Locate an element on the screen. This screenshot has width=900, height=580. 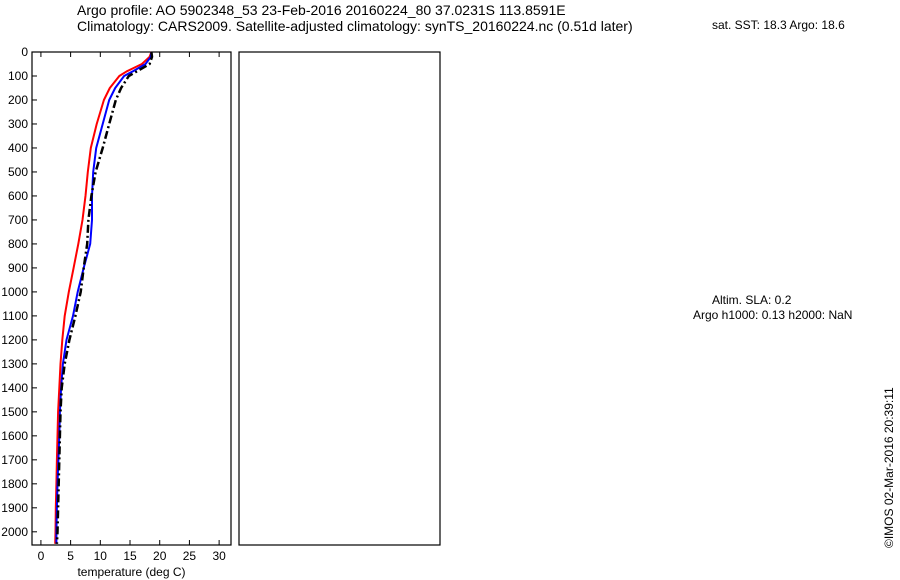
y-tick-label: 200 is located at coordinates (18, 100).